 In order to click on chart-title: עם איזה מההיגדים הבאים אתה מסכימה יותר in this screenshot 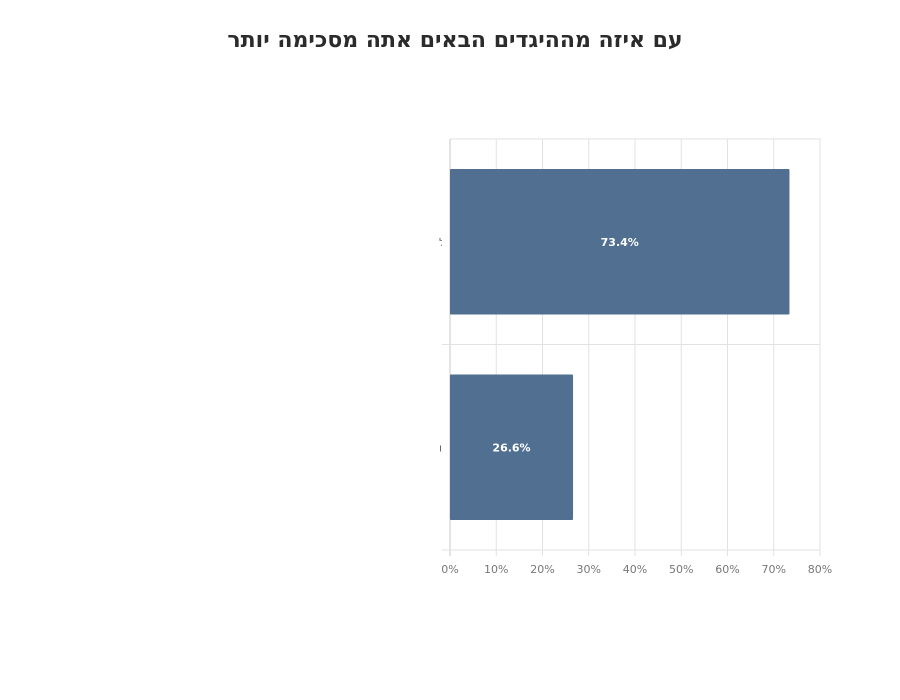, I will do `click(455, 40)`.